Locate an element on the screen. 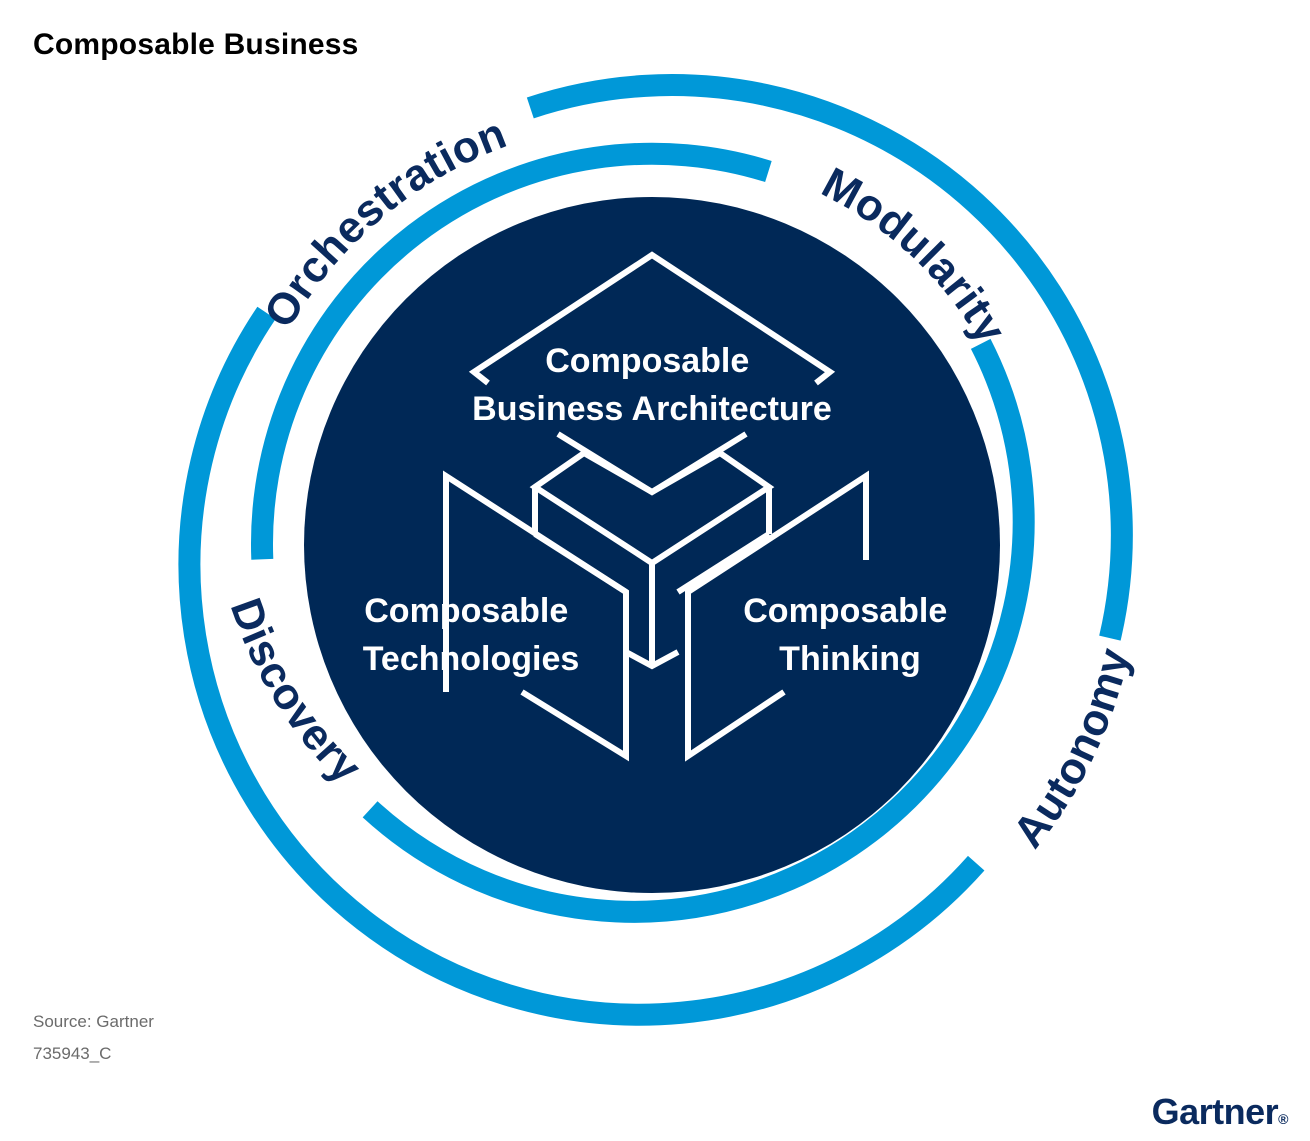 This screenshot has height=1141, width=1310. cube-right-block is located at coordinates (777, 616).